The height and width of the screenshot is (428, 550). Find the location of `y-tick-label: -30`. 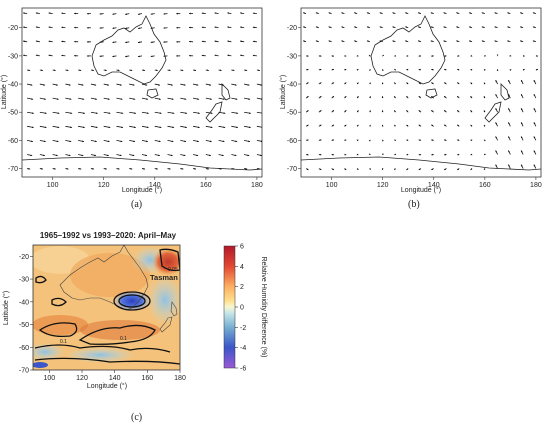

y-tick-label: -30 is located at coordinates (292, 56).